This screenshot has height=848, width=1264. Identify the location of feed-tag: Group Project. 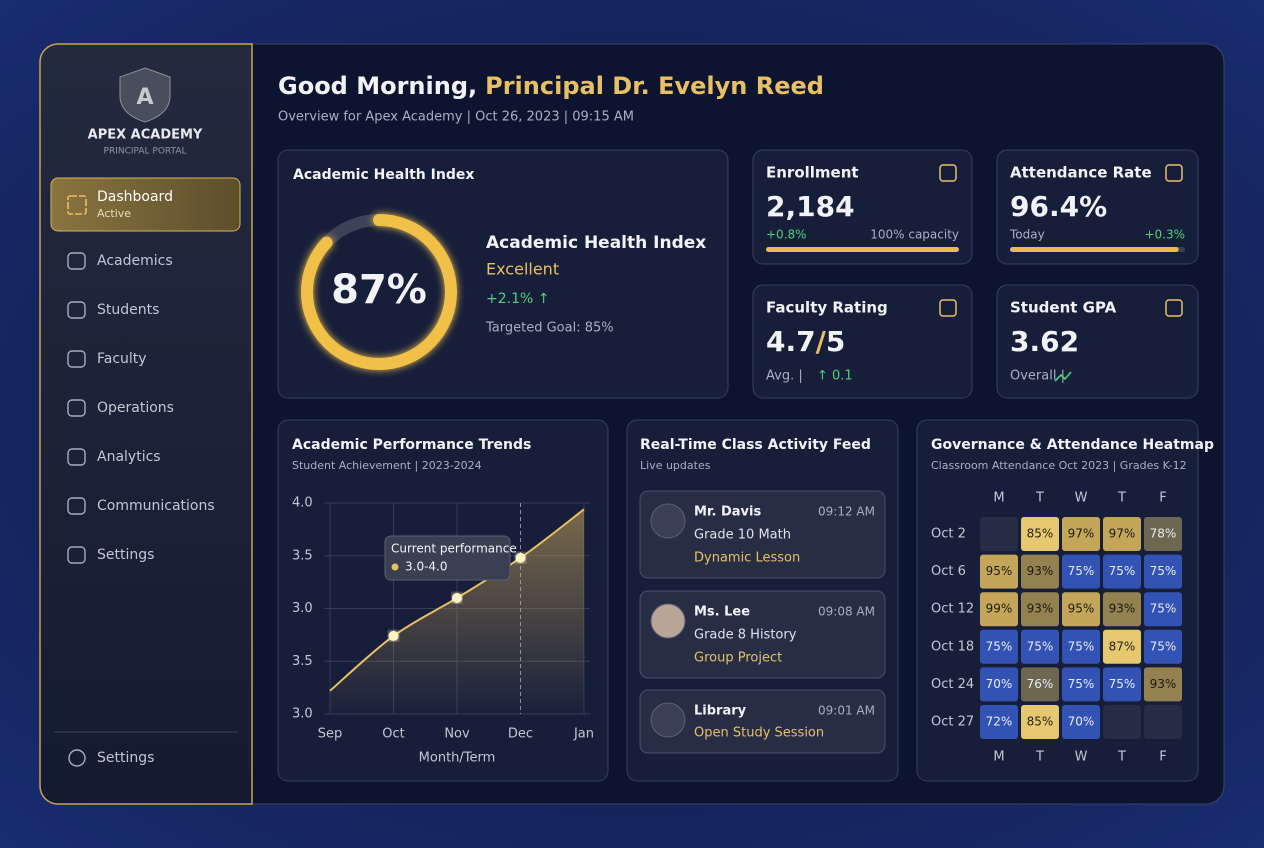
(738, 658).